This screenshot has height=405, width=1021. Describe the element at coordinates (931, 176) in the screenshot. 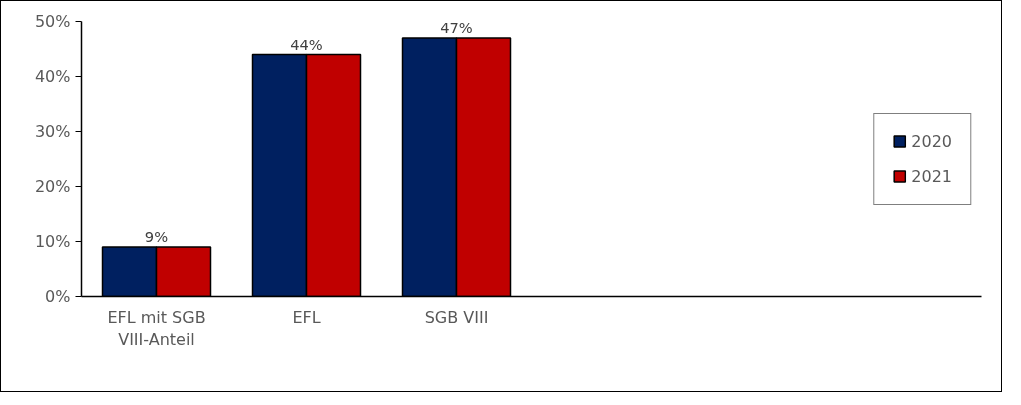

I see `legend-label: 2021` at that location.